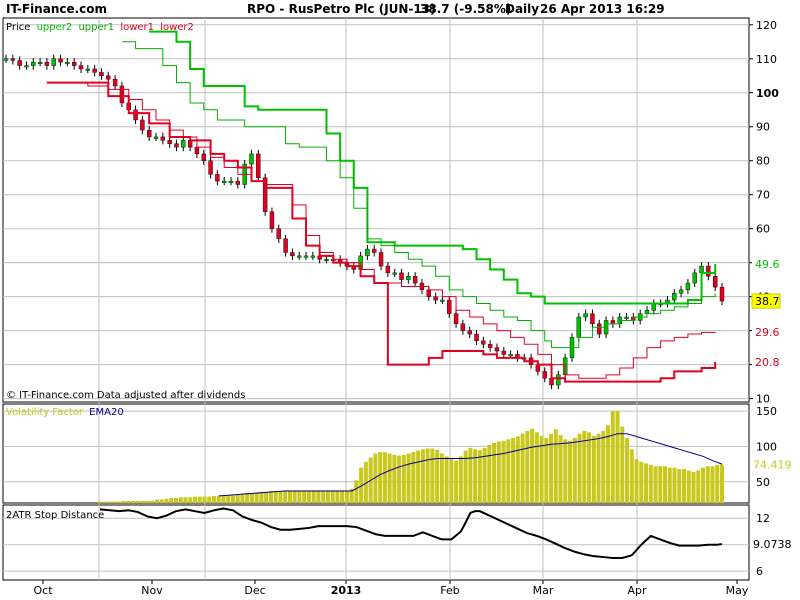 This screenshot has width=800, height=600. I want to click on x-tick-label: May, so click(737, 590).